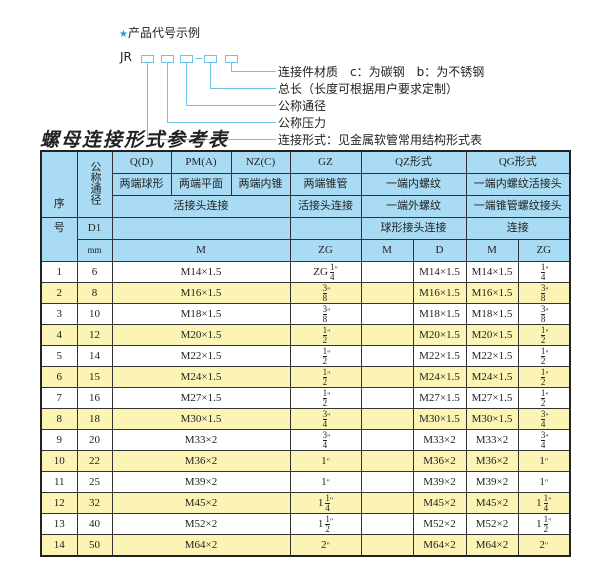  I want to click on qg-m-cell: M39×2, so click(492, 482).